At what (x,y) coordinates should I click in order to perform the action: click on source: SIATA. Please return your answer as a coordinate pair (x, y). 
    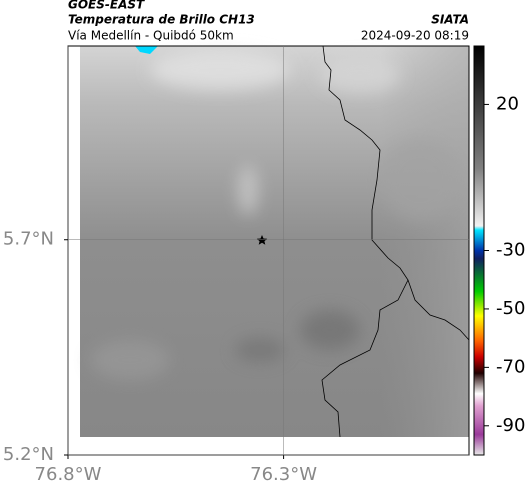
    Looking at the image, I should click on (450, 20).